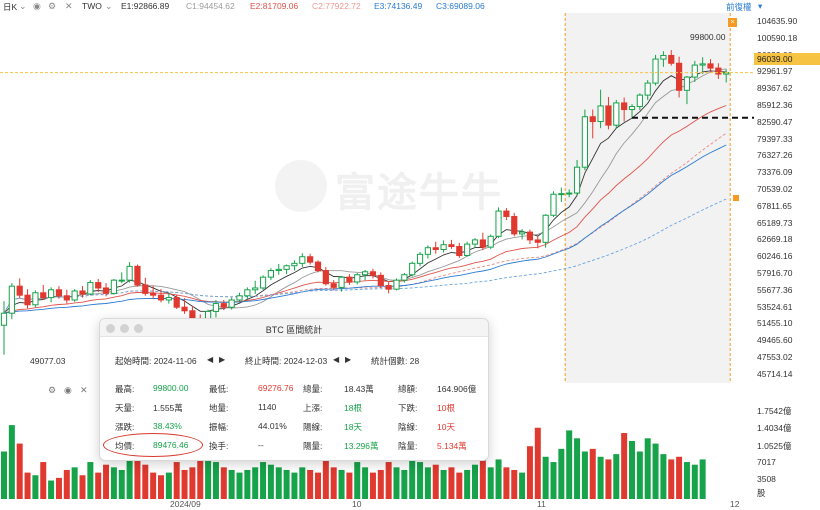  What do you see at coordinates (294, 328) in the screenshot?
I see `dialog-title-bar: BTC 區間統計` at bounding box center [294, 328].